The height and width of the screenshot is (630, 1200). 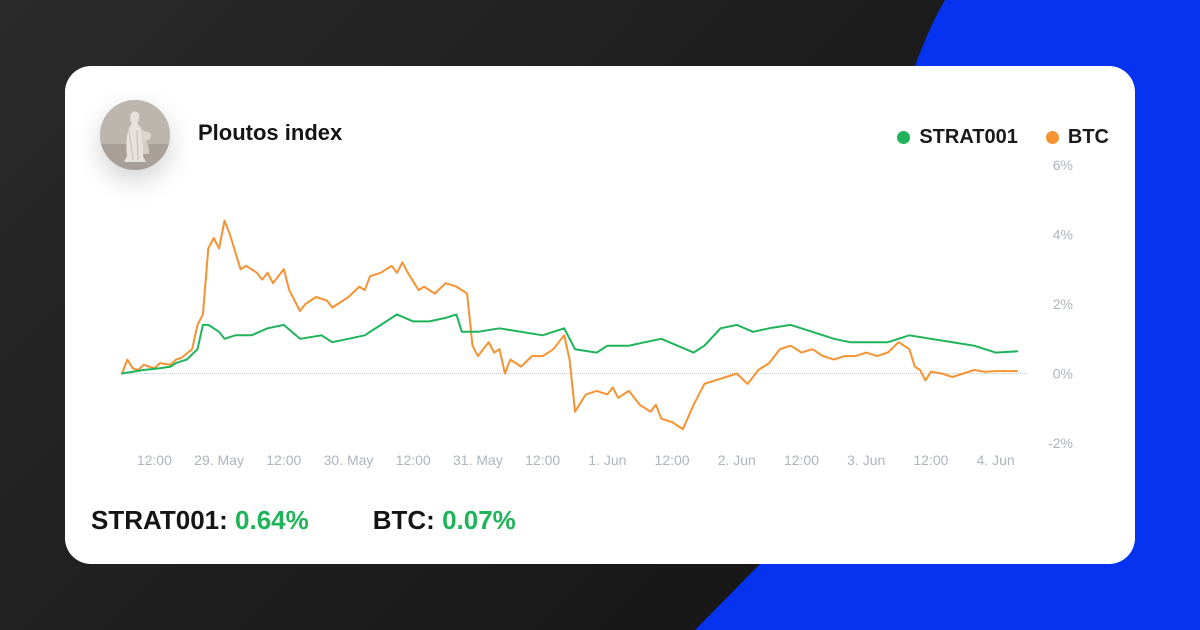 I want to click on legend-dot-strat001, so click(x=904, y=137).